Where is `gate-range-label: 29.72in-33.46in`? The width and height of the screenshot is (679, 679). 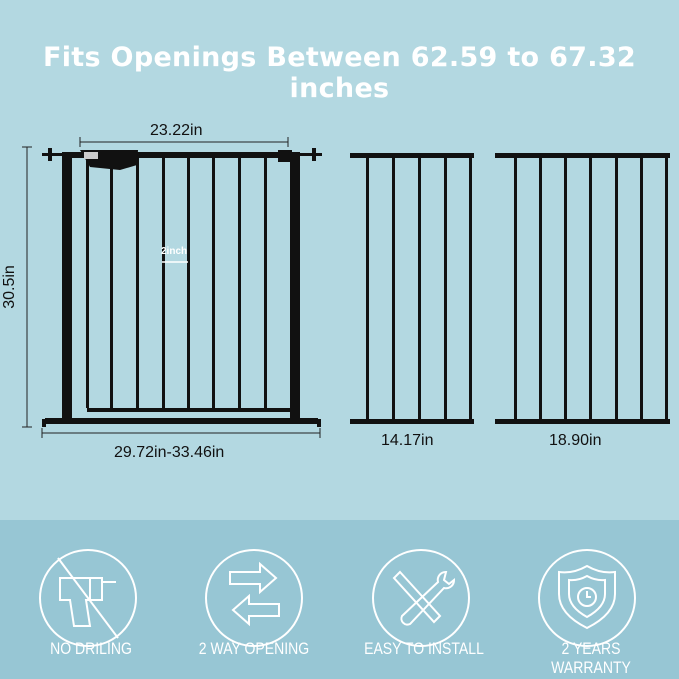
gate-range-label: 29.72in-33.46in is located at coordinates (169, 452).